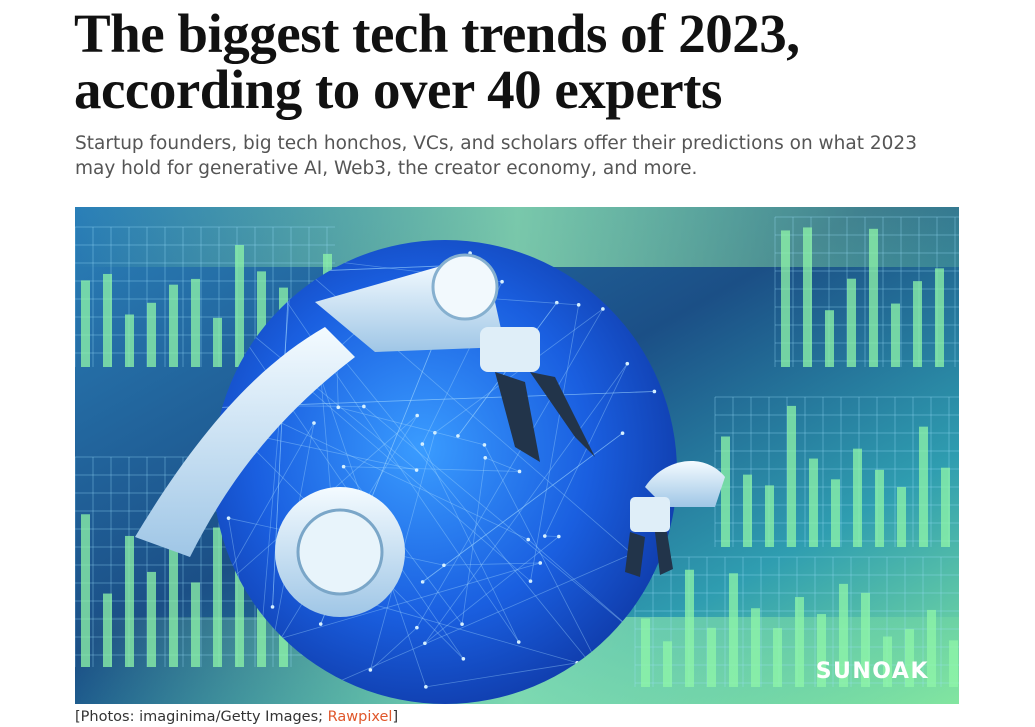 This screenshot has height=727, width=1035. I want to click on arm-segment, so click(245, 442).